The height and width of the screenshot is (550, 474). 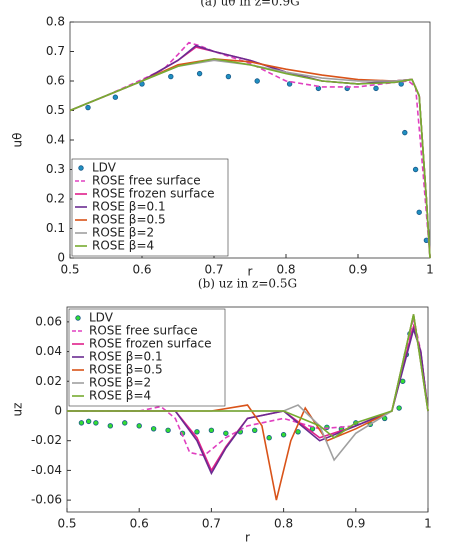 What do you see at coordinates (55, 228) in the screenshot?
I see `y-tick-label: 0.1` at bounding box center [55, 228].